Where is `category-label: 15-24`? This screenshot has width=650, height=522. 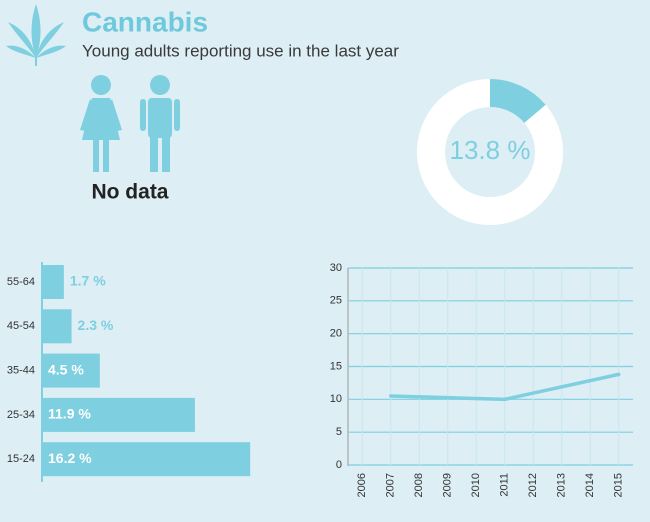
category-label: 15-24 is located at coordinates (21, 459).